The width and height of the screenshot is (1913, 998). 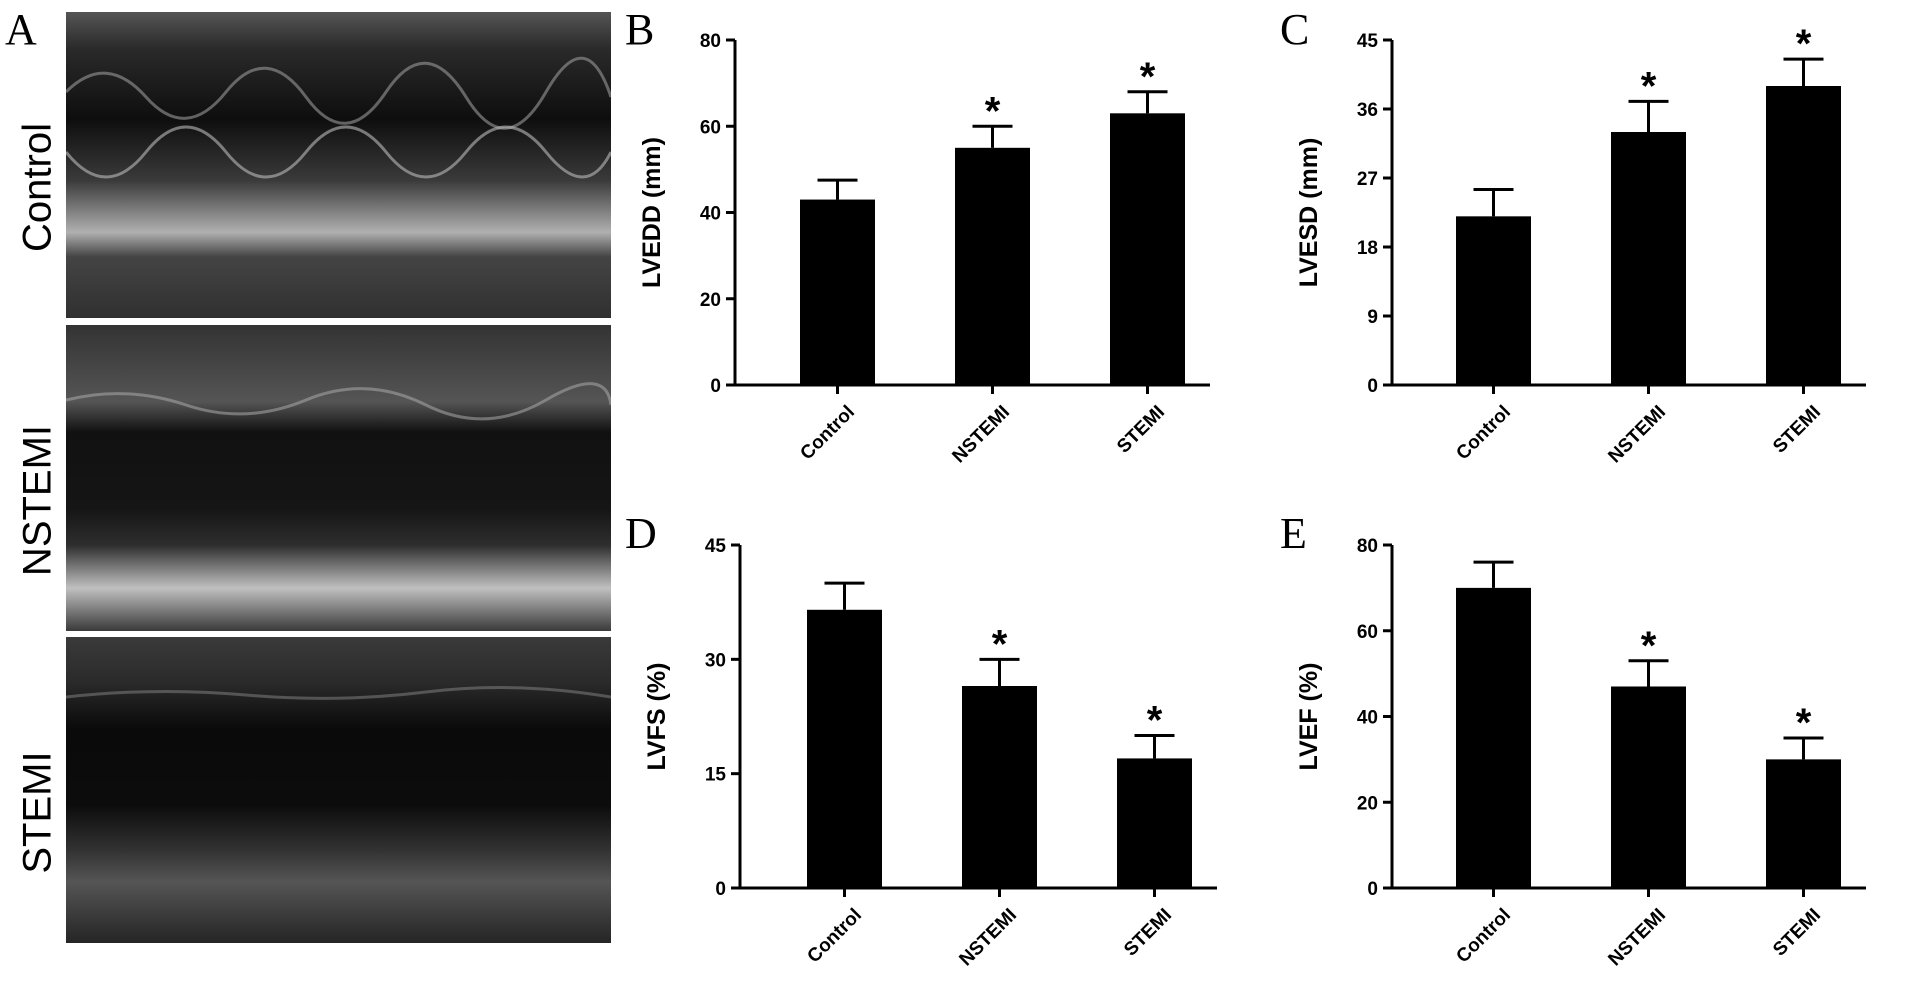 What do you see at coordinates (1367, 248) in the screenshot?
I see `y-tick-label: 18` at bounding box center [1367, 248].